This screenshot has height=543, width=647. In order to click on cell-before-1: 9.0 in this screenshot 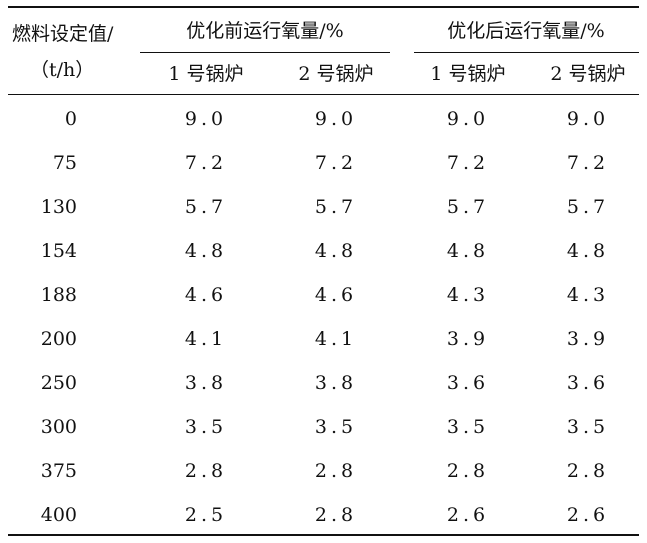, I will do `click(206, 119)`.